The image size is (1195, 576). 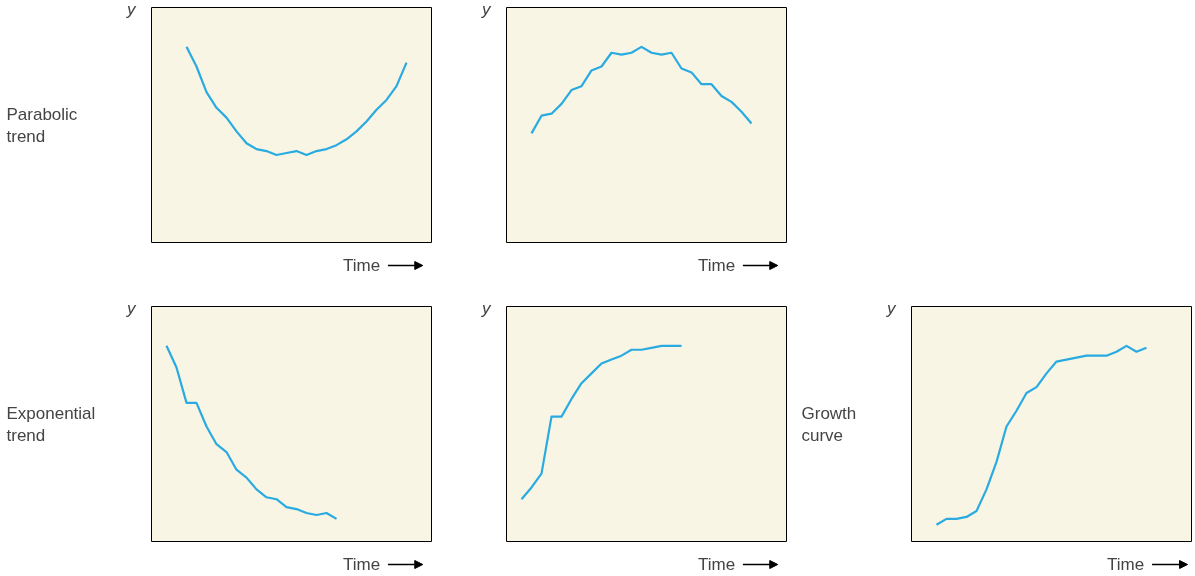 I want to click on text: Growth curve, so click(x=829, y=424).